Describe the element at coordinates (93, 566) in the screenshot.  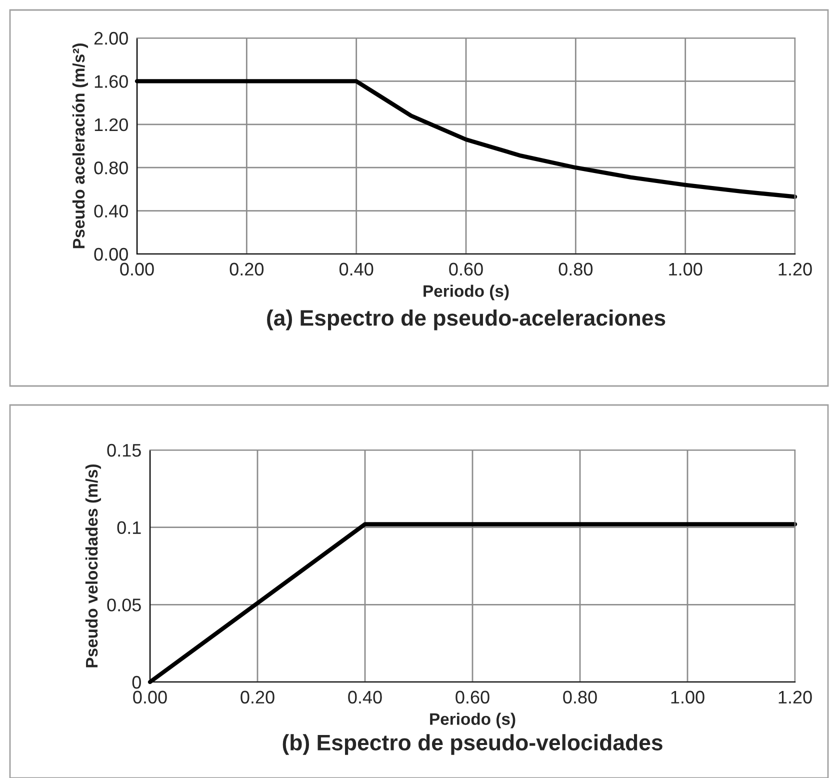
I see `y-axis-title: Pseudo velocidades (m/s)` at that location.